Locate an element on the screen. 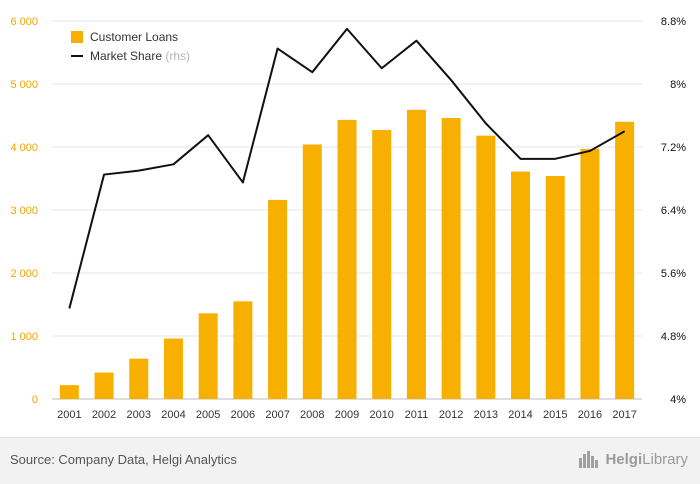 The height and width of the screenshot is (484, 700). y-right-tick-label: 8.8% is located at coordinates (673, 22).